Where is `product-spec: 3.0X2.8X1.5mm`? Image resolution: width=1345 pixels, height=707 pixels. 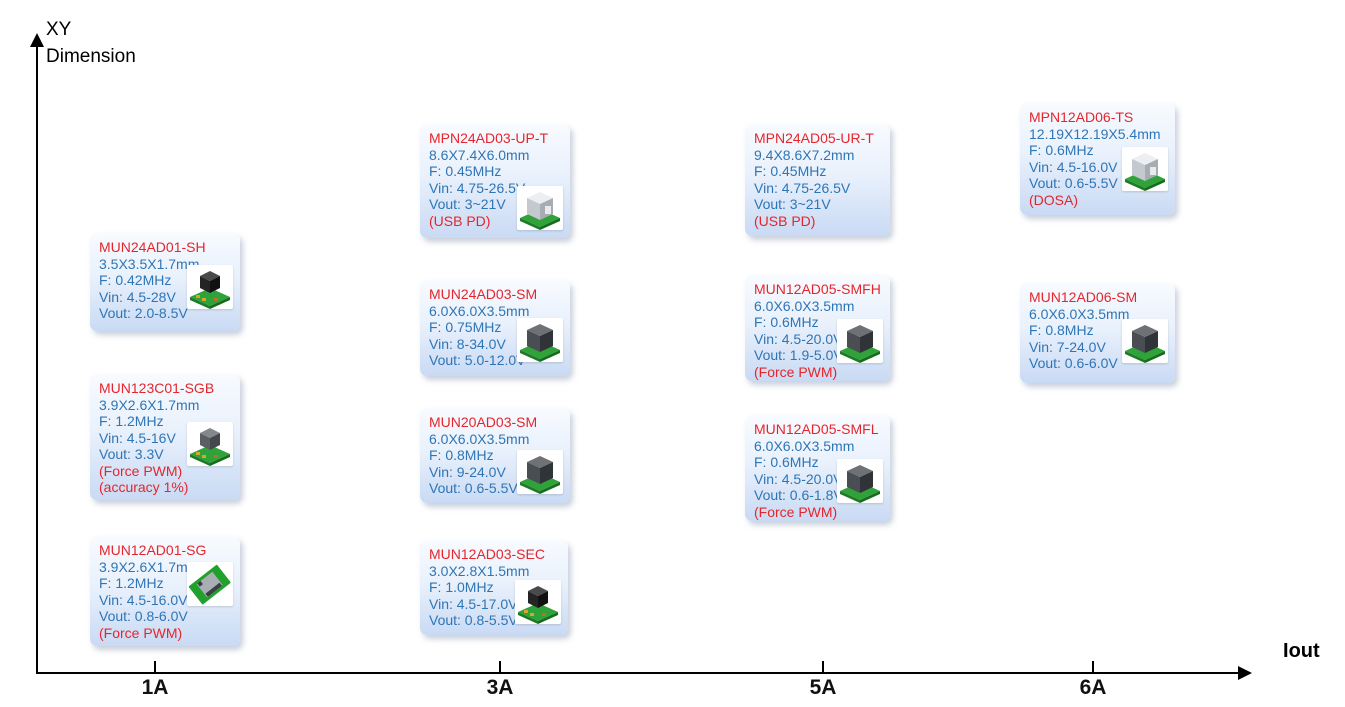 product-spec: 3.0X2.8X1.5mm is located at coordinates (479, 570).